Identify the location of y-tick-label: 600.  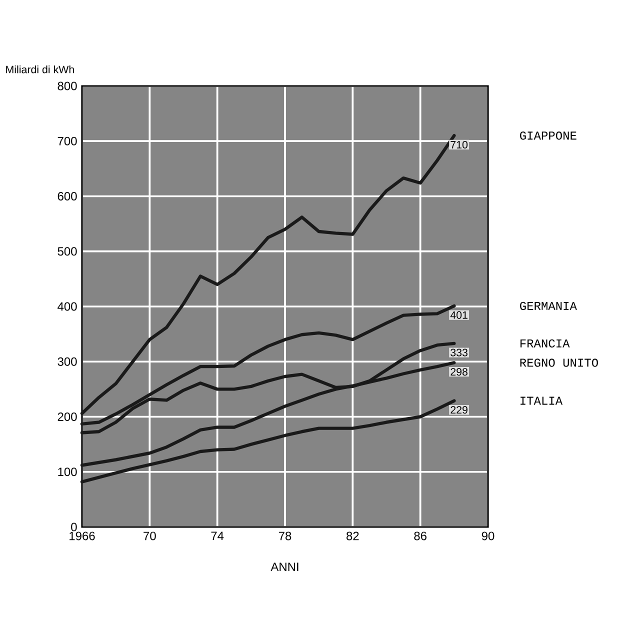
(67, 196).